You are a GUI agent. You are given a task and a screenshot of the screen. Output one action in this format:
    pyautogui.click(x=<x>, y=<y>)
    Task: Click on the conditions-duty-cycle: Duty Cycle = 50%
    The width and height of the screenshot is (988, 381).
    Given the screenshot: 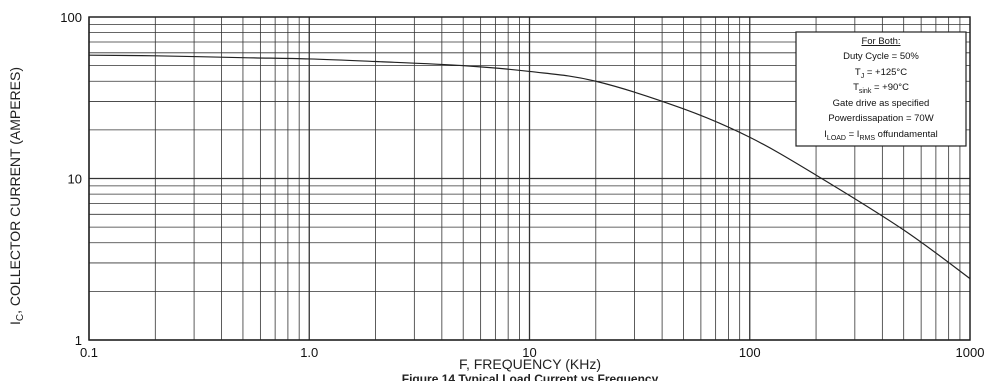 What is the action you would take?
    pyautogui.click(x=881, y=56)
    